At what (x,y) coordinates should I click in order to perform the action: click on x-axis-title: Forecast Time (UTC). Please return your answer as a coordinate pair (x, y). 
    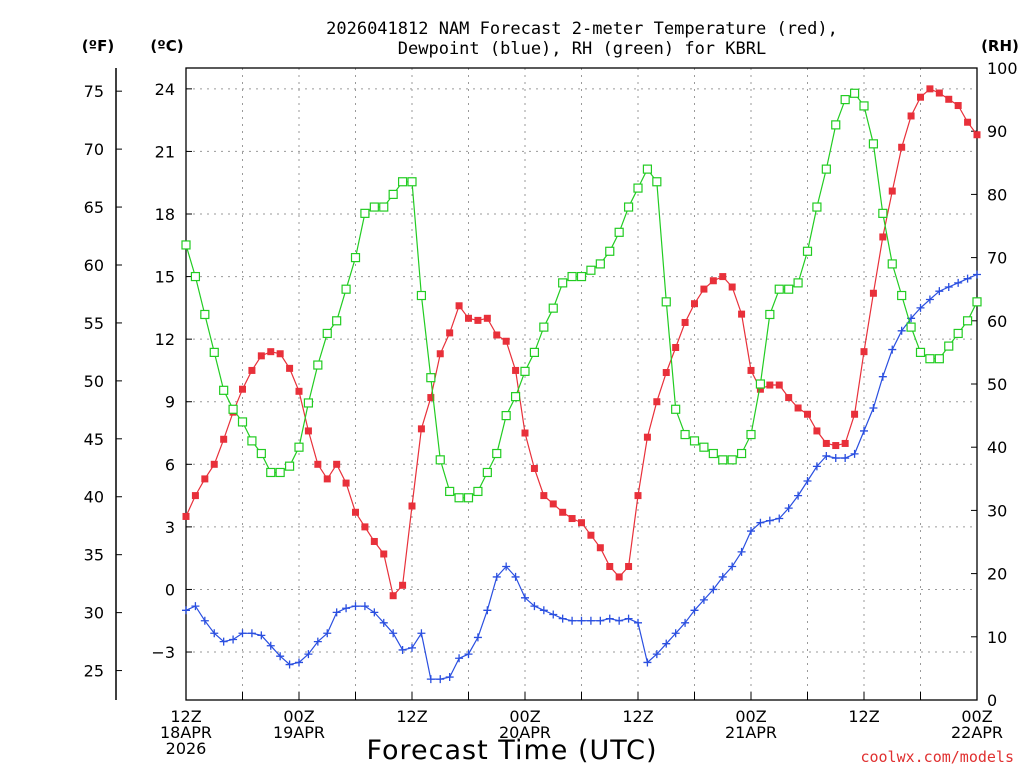
    Looking at the image, I should click on (511, 750).